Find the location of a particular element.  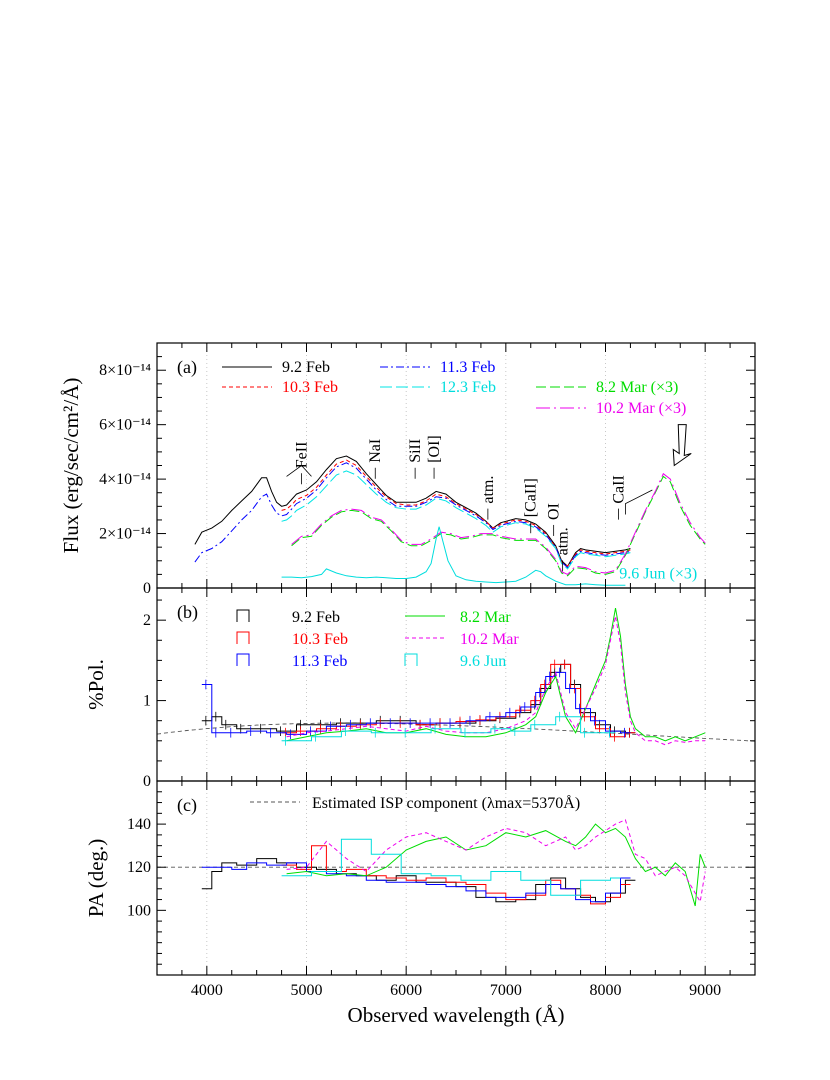

panel-tag: (c) is located at coordinates (187, 805).